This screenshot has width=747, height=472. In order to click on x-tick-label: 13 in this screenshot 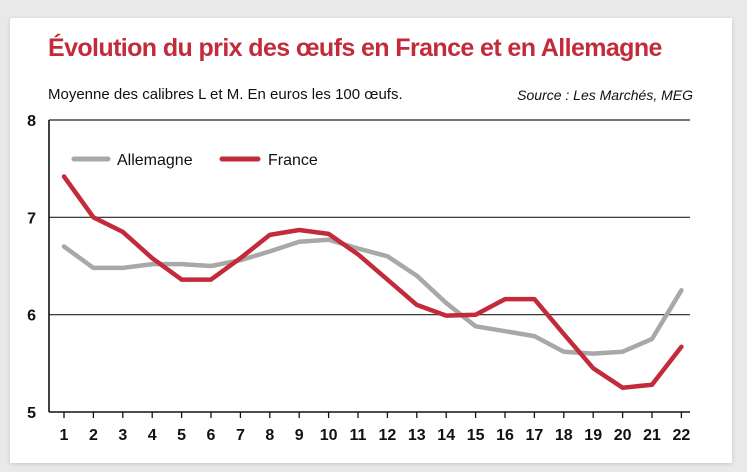, I will do `click(417, 435)`.